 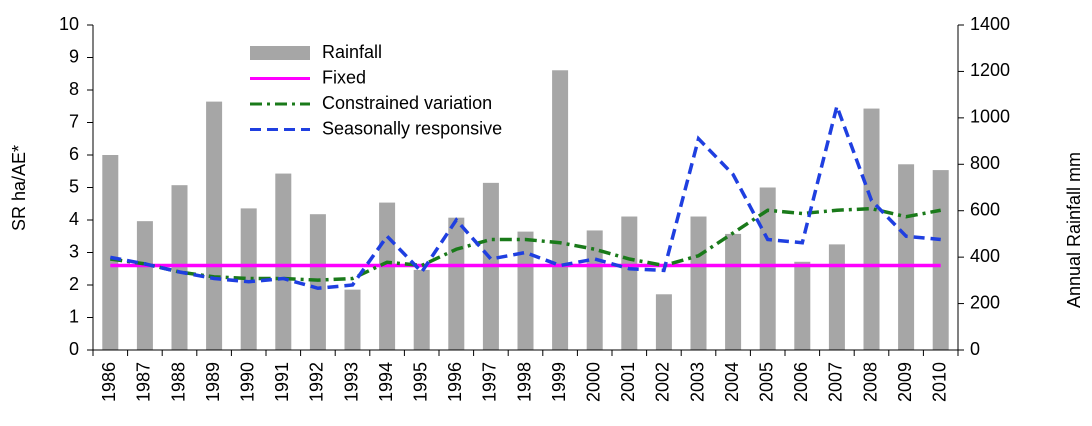 What do you see at coordinates (985, 256) in the screenshot?
I see `y2-tick-label: 400` at bounding box center [985, 256].